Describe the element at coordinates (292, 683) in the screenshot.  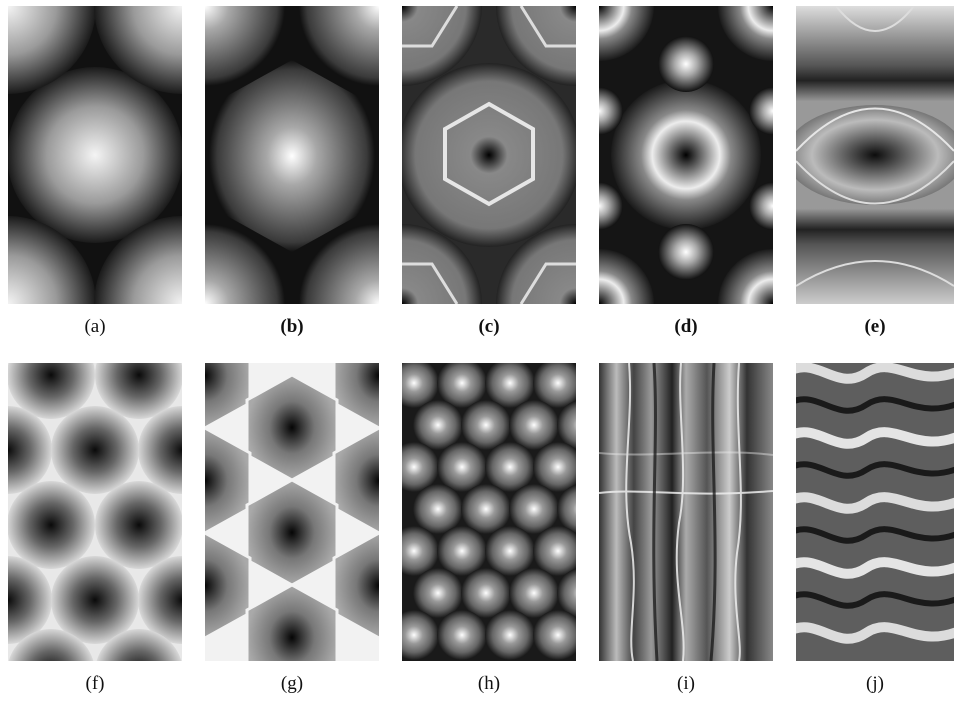
I see `caption-g: (g)` at that location.